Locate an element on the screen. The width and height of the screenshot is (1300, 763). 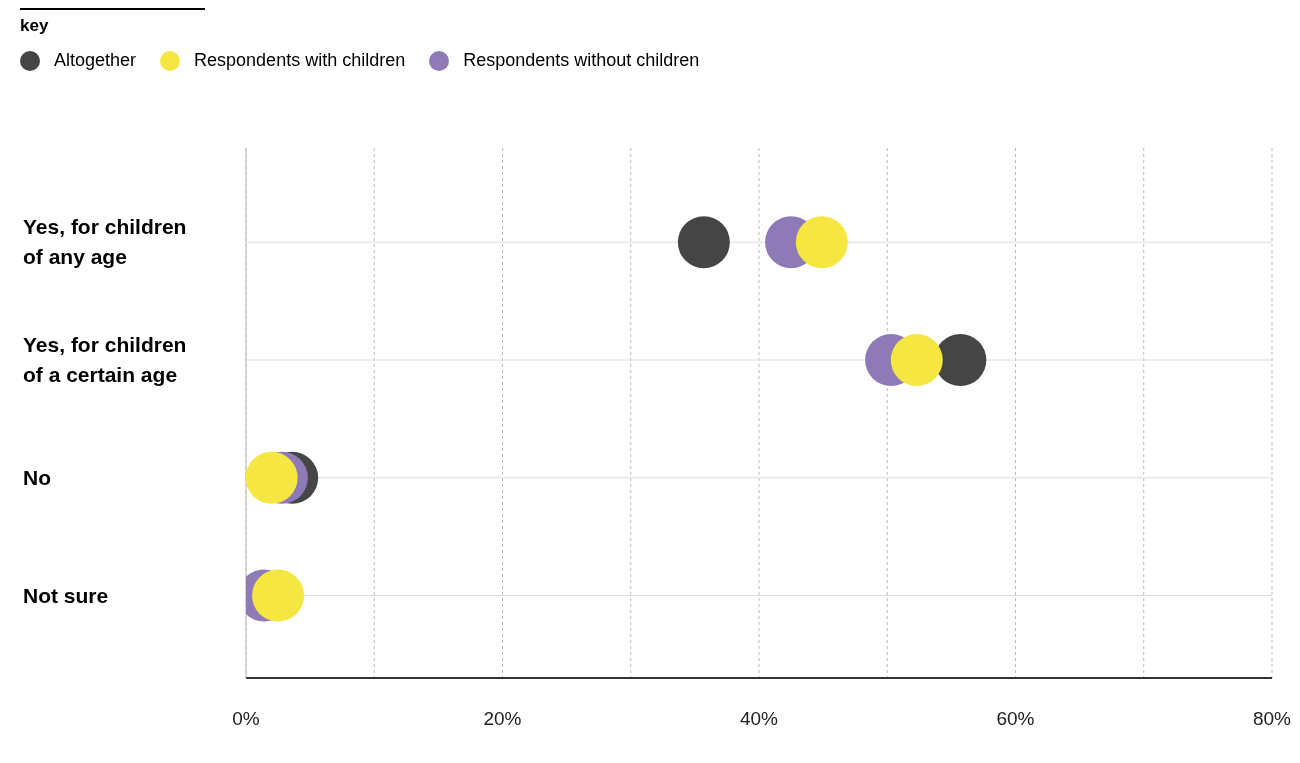
x-tick-label: 80% is located at coordinates (1272, 719).